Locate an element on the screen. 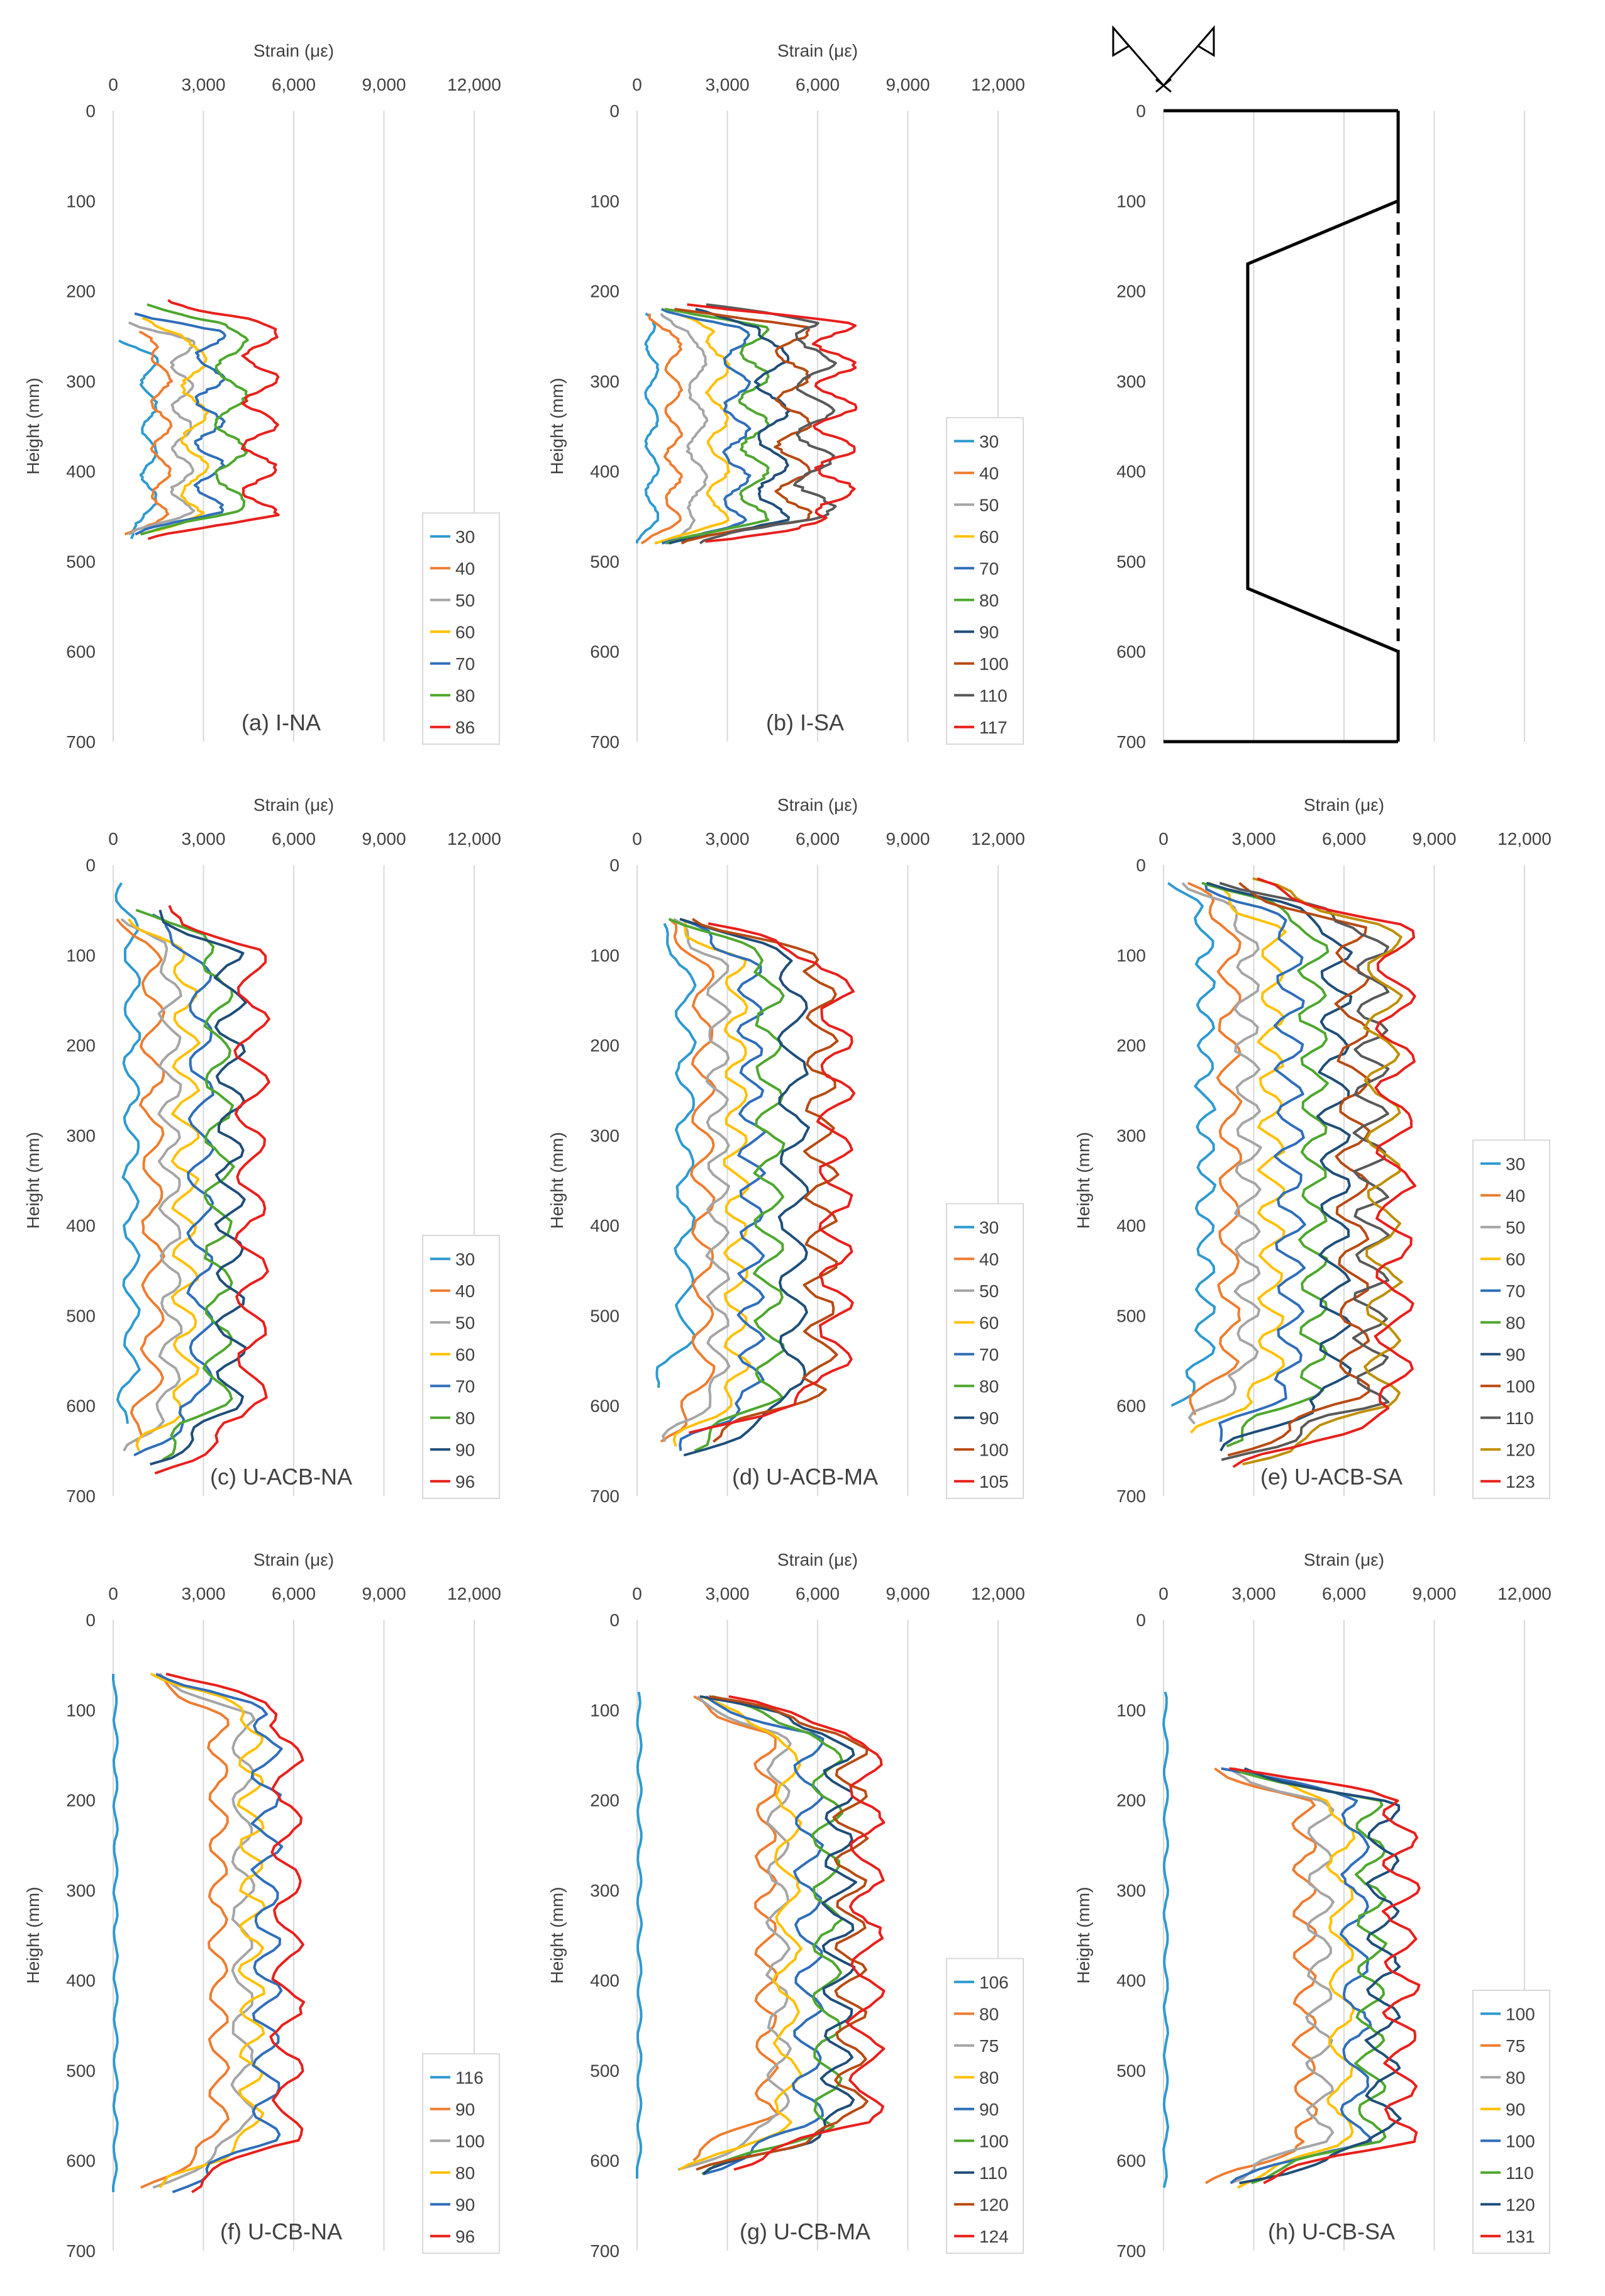 This screenshot has height=2296, width=1605. load-symbol-right-flag is located at coordinates (1205, 41).